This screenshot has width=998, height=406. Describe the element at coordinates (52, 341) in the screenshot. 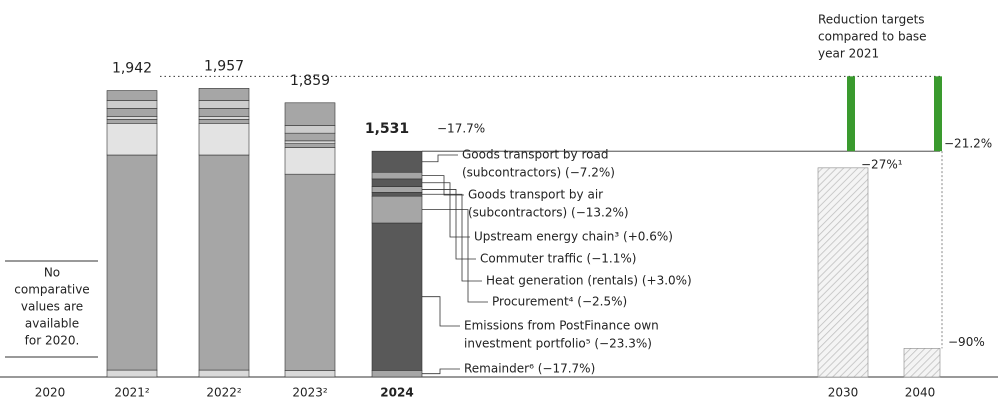

I see `note: for 2020.` at that location.